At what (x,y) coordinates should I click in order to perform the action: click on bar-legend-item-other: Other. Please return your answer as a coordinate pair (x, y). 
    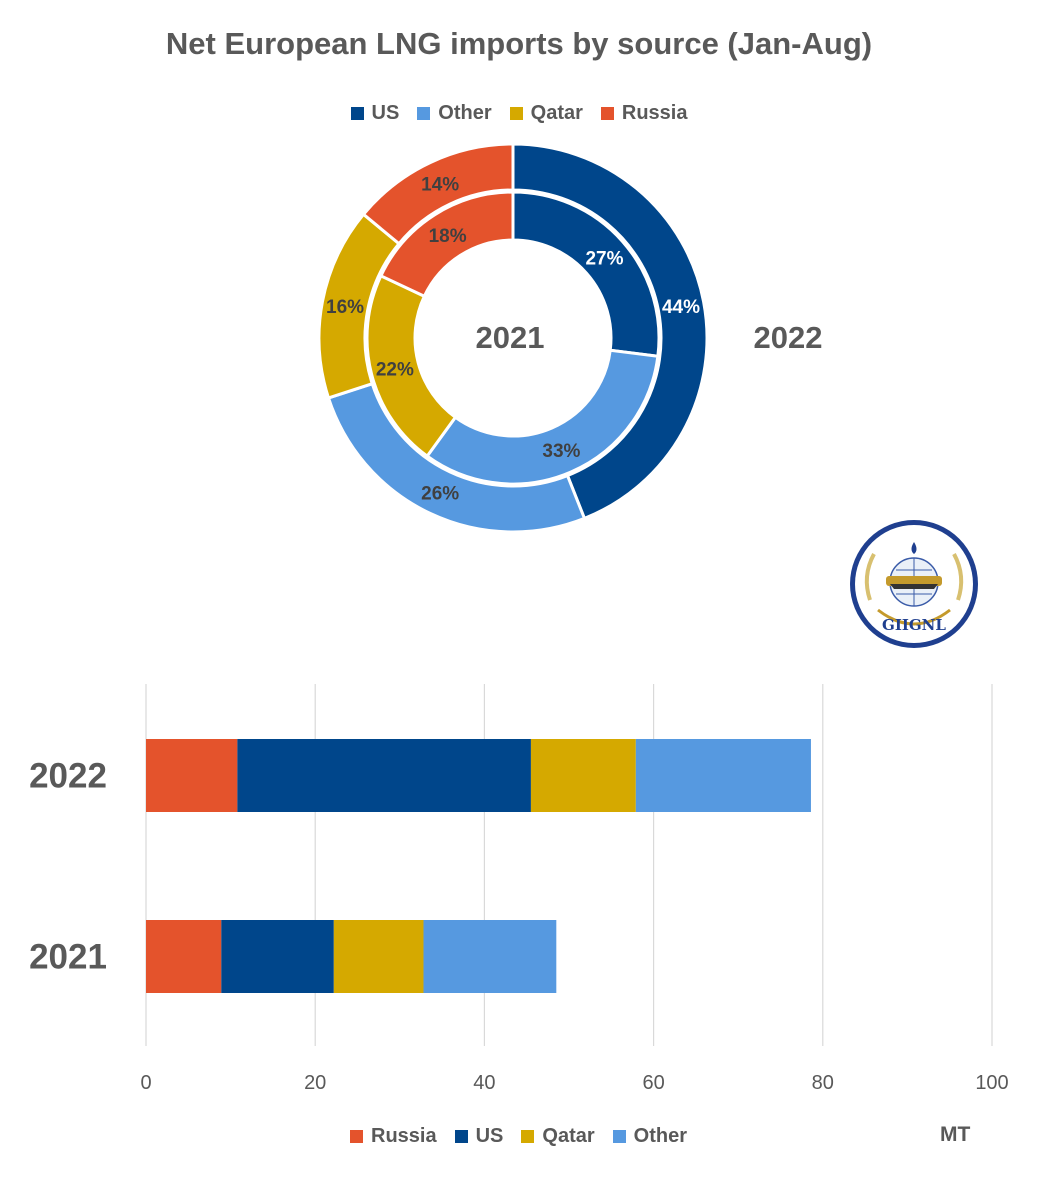
    Looking at the image, I should click on (649, 1136).